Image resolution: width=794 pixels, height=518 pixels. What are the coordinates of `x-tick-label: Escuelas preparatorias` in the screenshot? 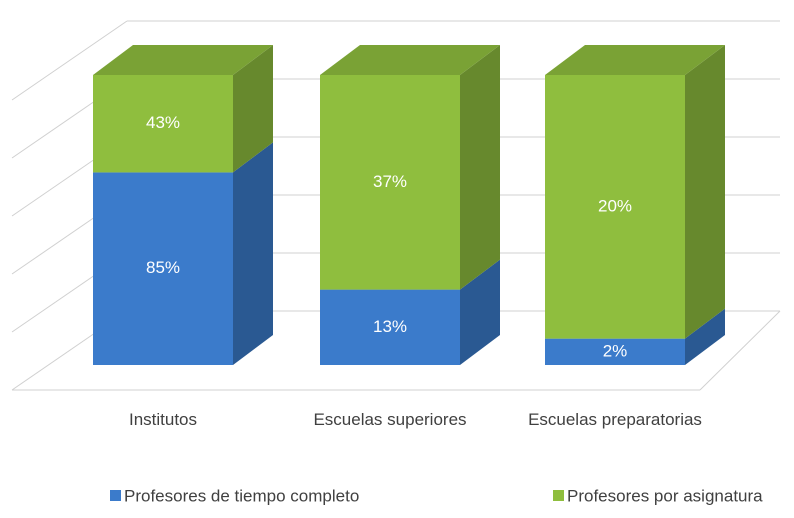 It's located at (615, 419).